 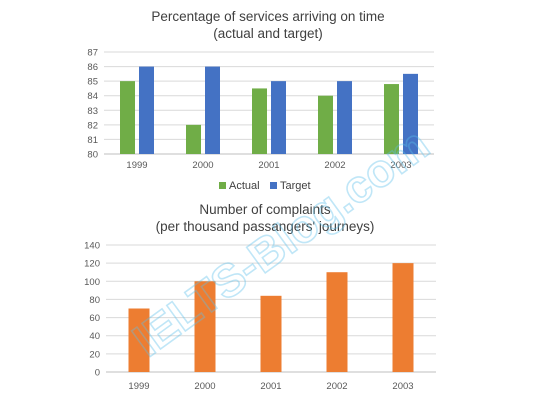 What do you see at coordinates (92, 282) in the screenshot?
I see `y-tick-label: 100` at bounding box center [92, 282].